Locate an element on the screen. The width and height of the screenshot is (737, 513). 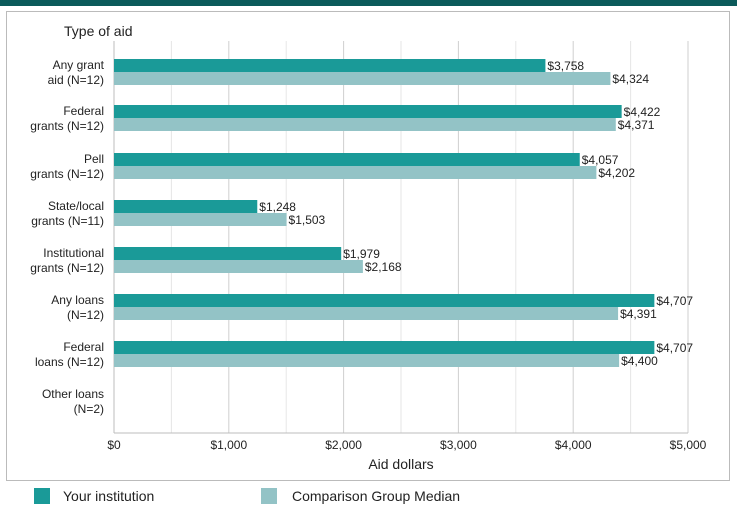
top-band is located at coordinates (368, 3).